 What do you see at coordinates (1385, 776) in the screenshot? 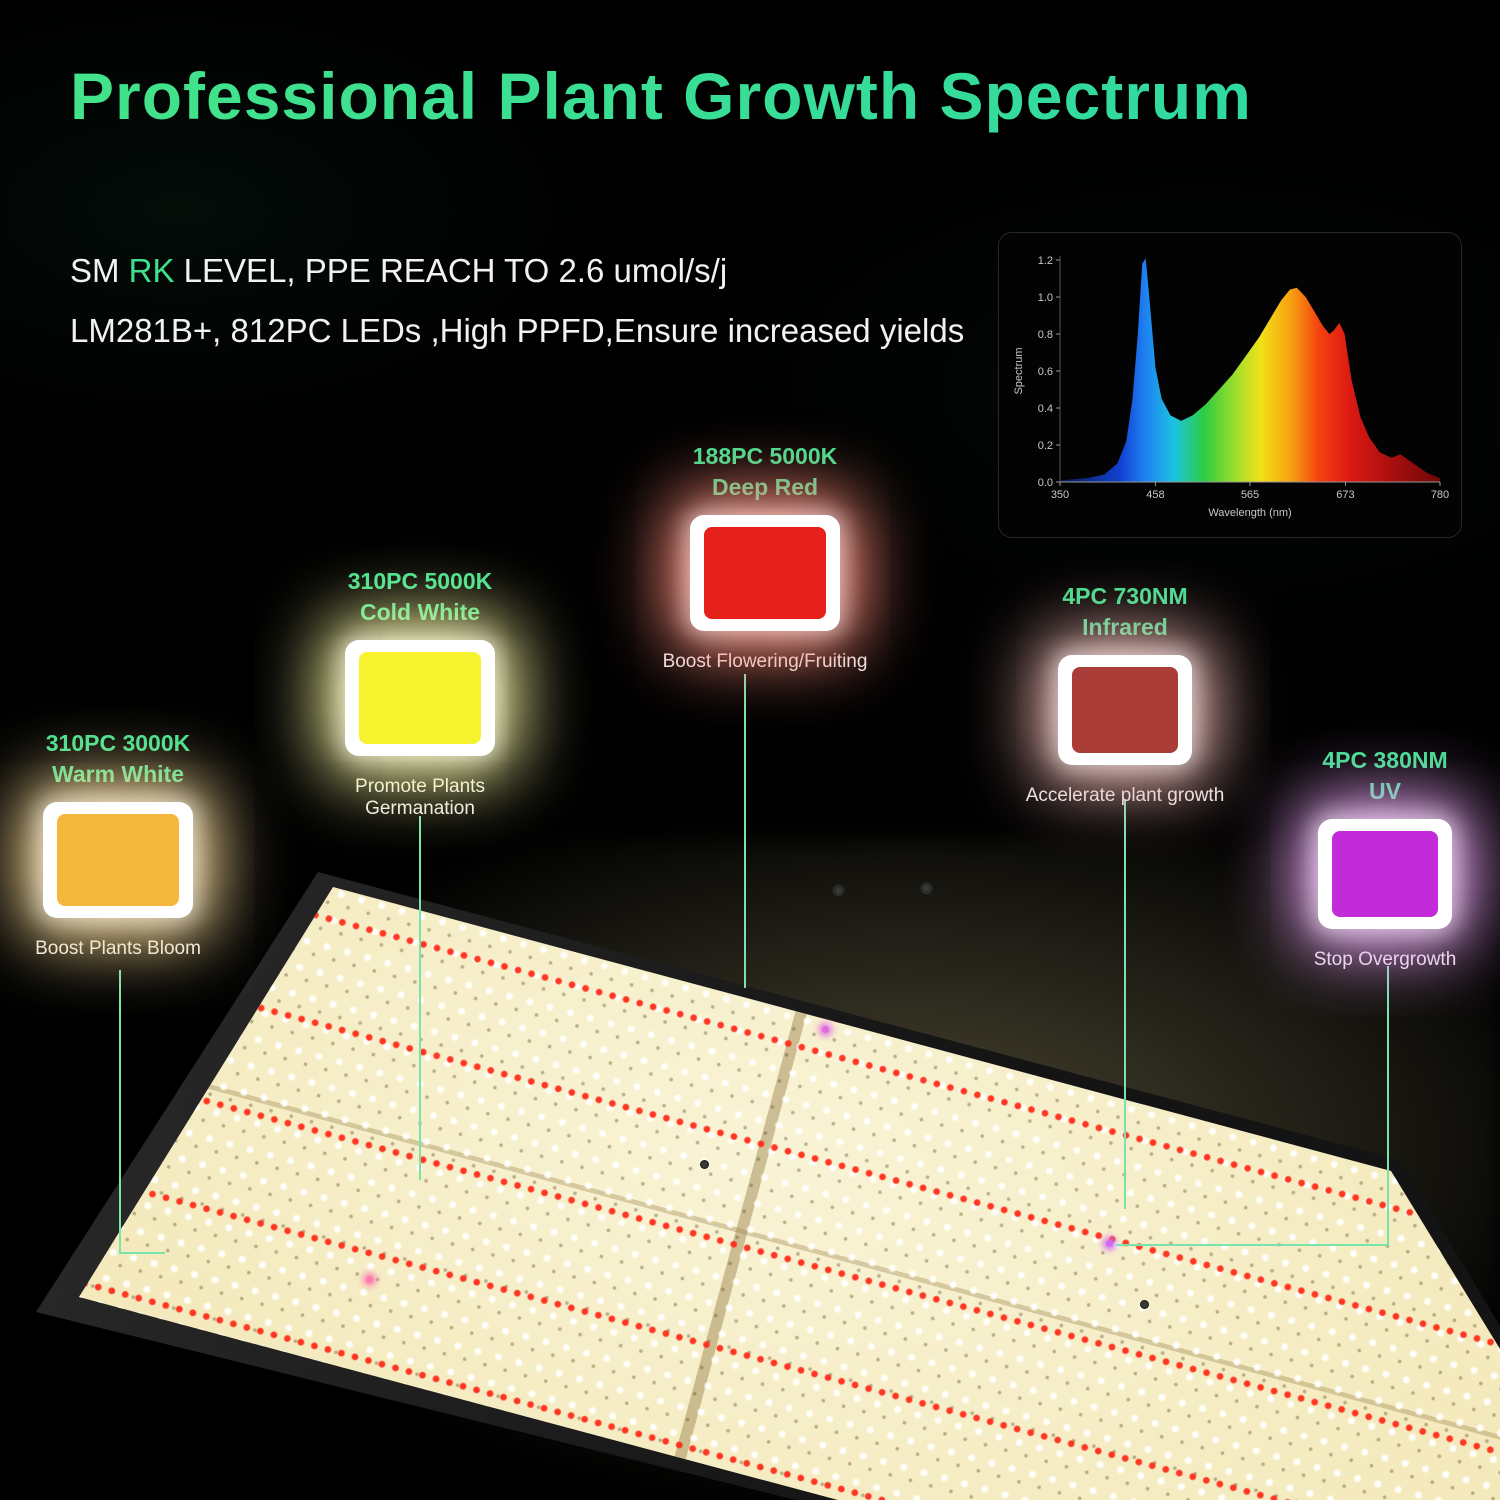
I see `led-title: 4PC 380NM UV` at bounding box center [1385, 776].